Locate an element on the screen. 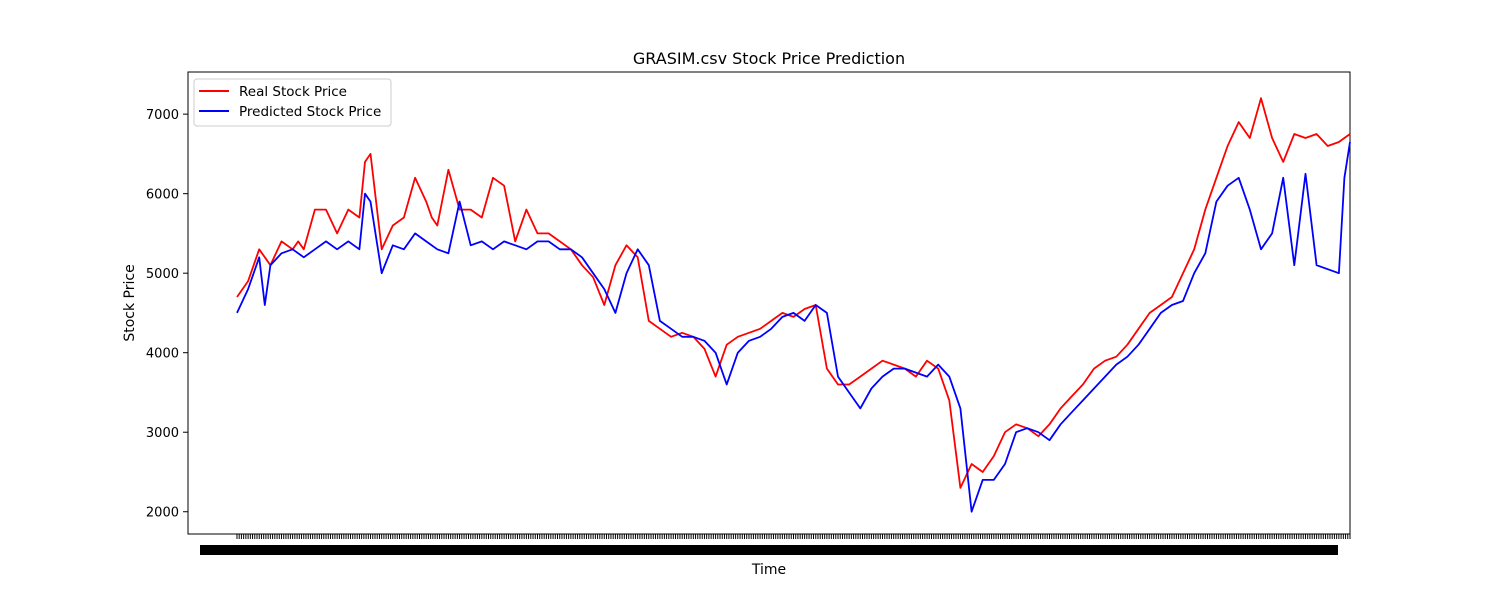  x-axis-ticks is located at coordinates (775, 544).